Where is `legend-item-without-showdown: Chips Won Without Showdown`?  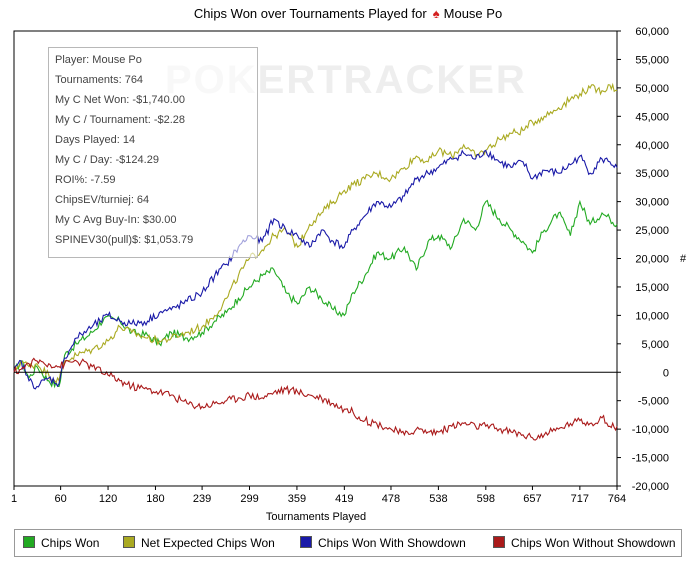
legend-item-without-showdown: Chips Won Without Showdown is located at coordinates (584, 543).